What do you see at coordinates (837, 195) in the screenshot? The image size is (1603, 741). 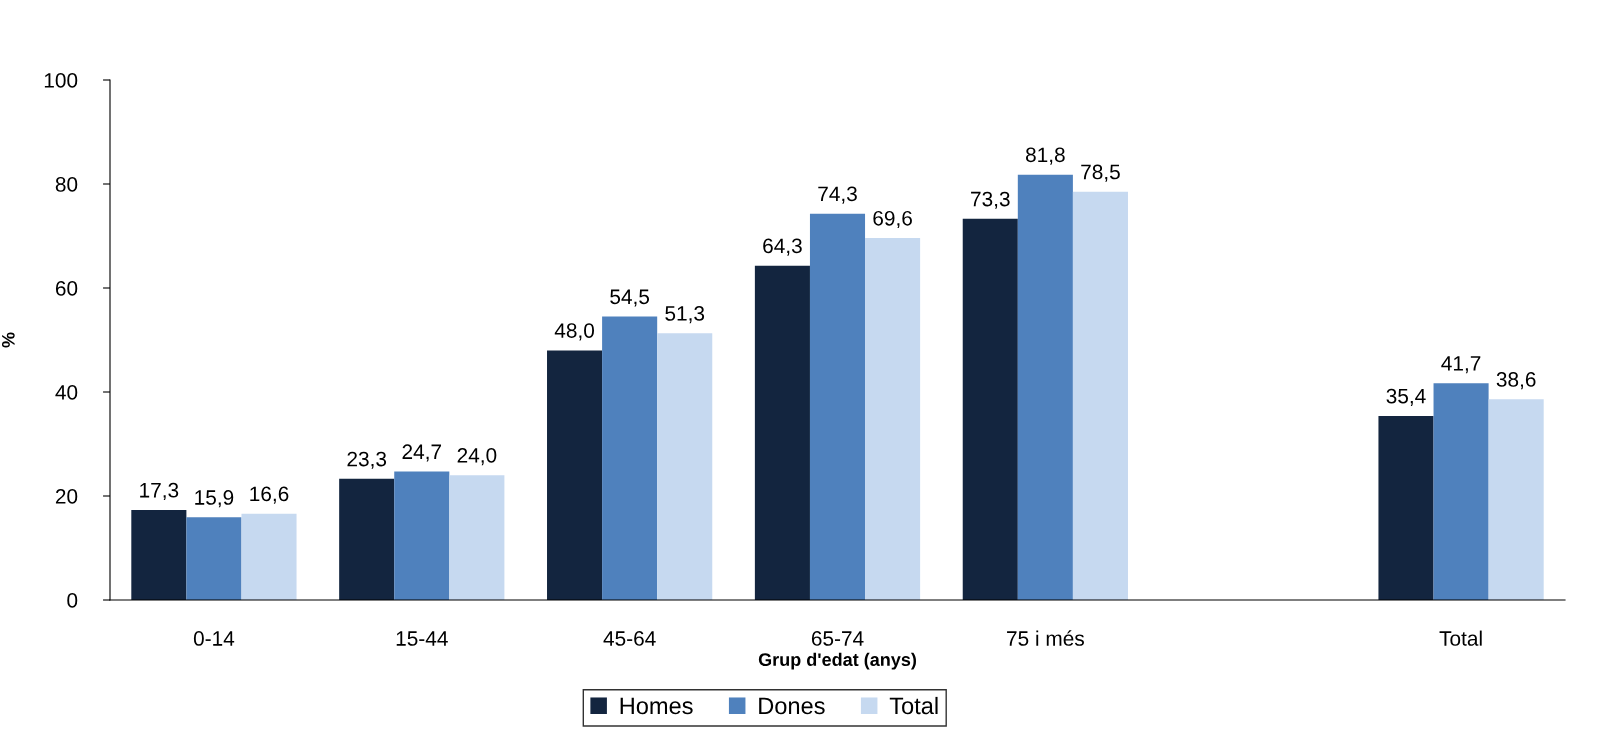 I see `data-label: 74,3` at bounding box center [837, 195].